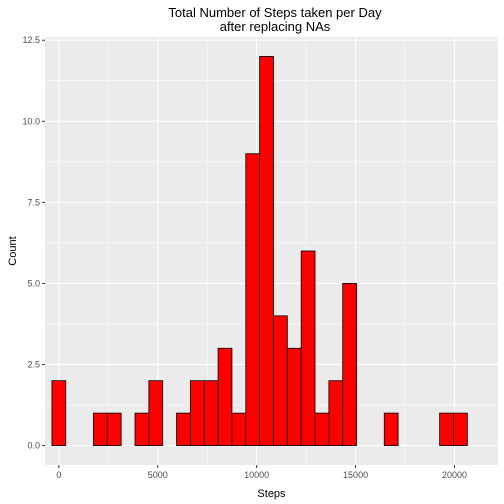  What do you see at coordinates (33, 283) in the screenshot?
I see `y-tick-label: 5.0` at bounding box center [33, 283].